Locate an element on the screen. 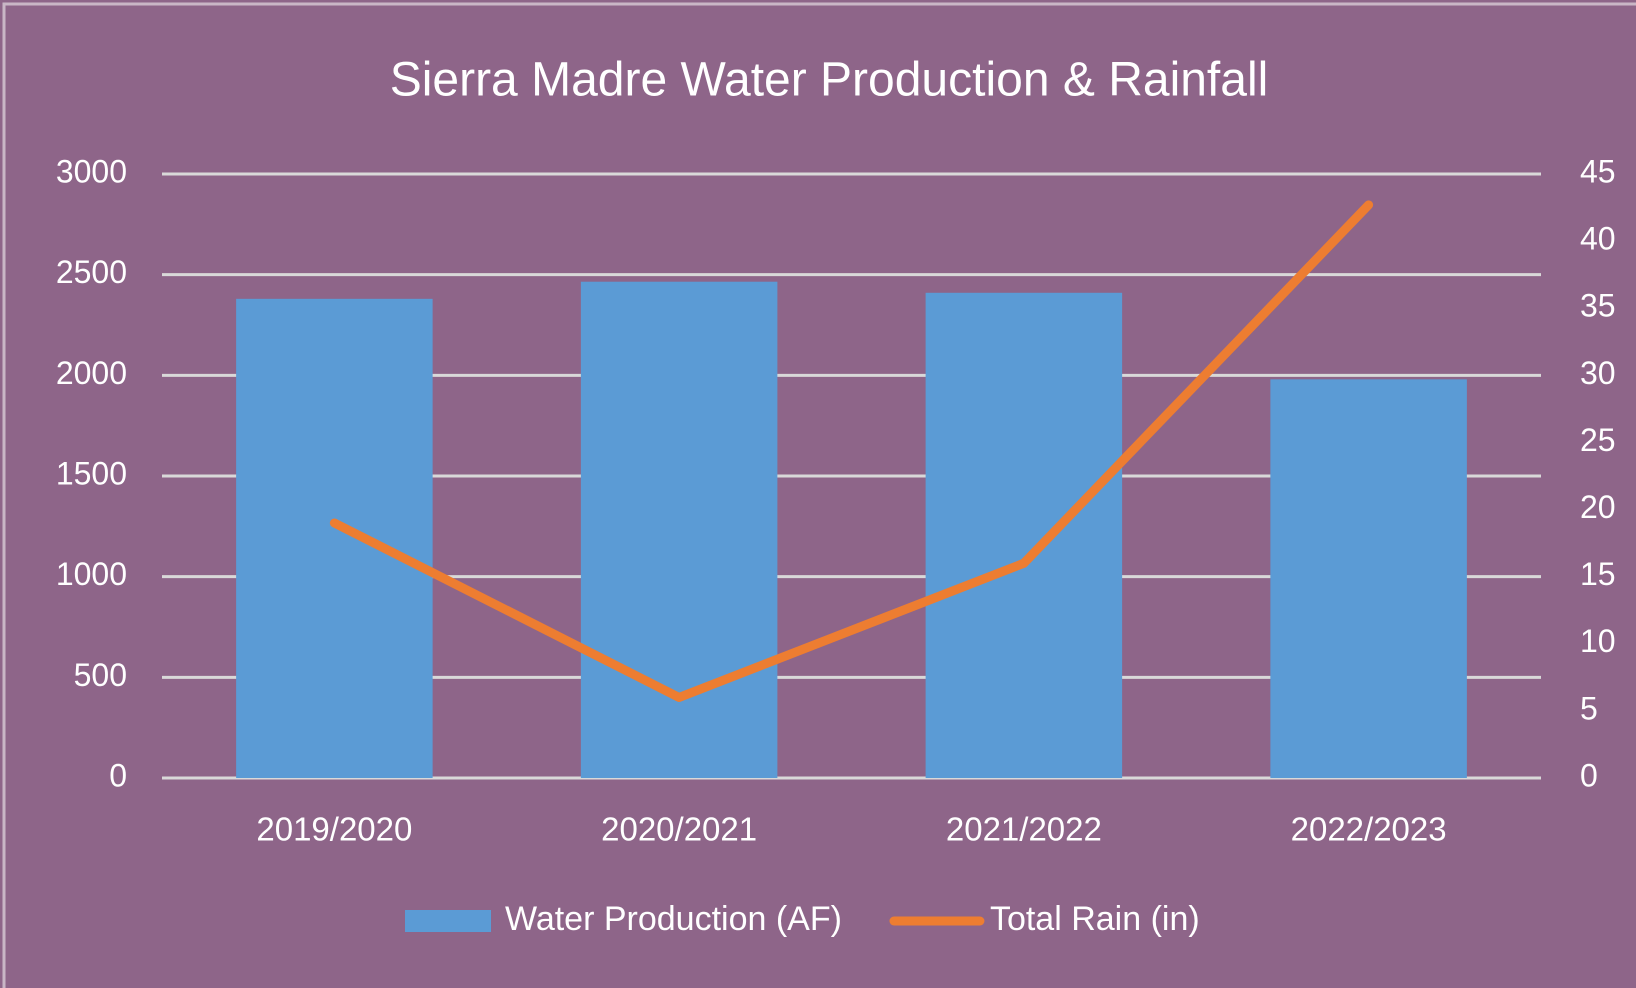 This screenshot has width=1636, height=988. x-tick-label: 2020/2021 is located at coordinates (679, 829).